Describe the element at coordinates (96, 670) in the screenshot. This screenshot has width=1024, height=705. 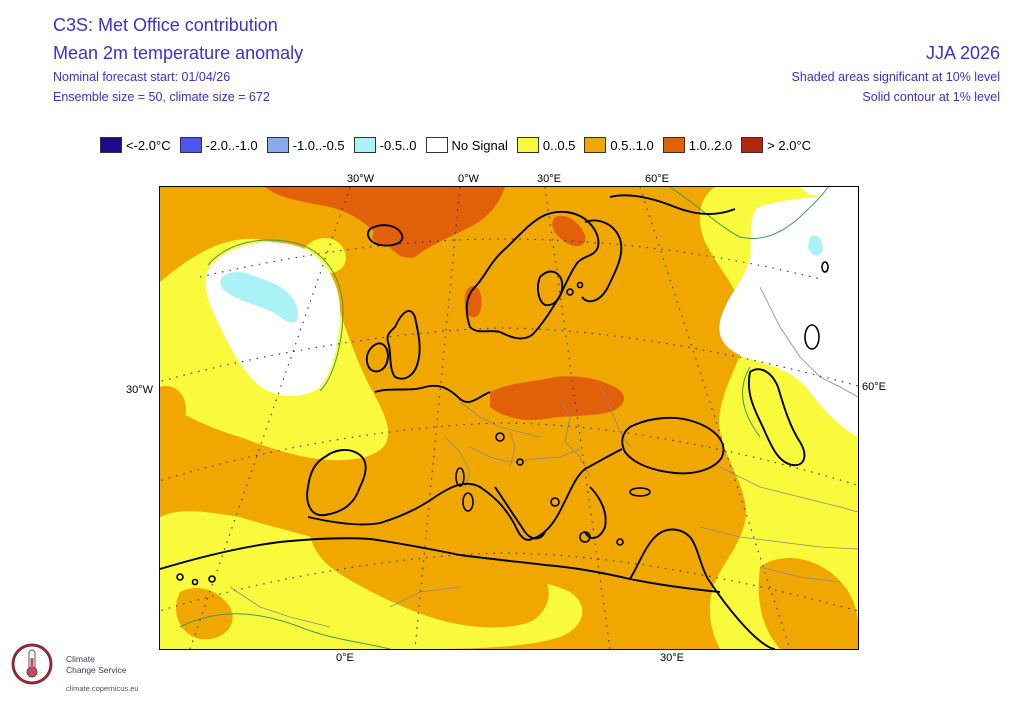
I see `logo-text-line2: Change Service` at that location.